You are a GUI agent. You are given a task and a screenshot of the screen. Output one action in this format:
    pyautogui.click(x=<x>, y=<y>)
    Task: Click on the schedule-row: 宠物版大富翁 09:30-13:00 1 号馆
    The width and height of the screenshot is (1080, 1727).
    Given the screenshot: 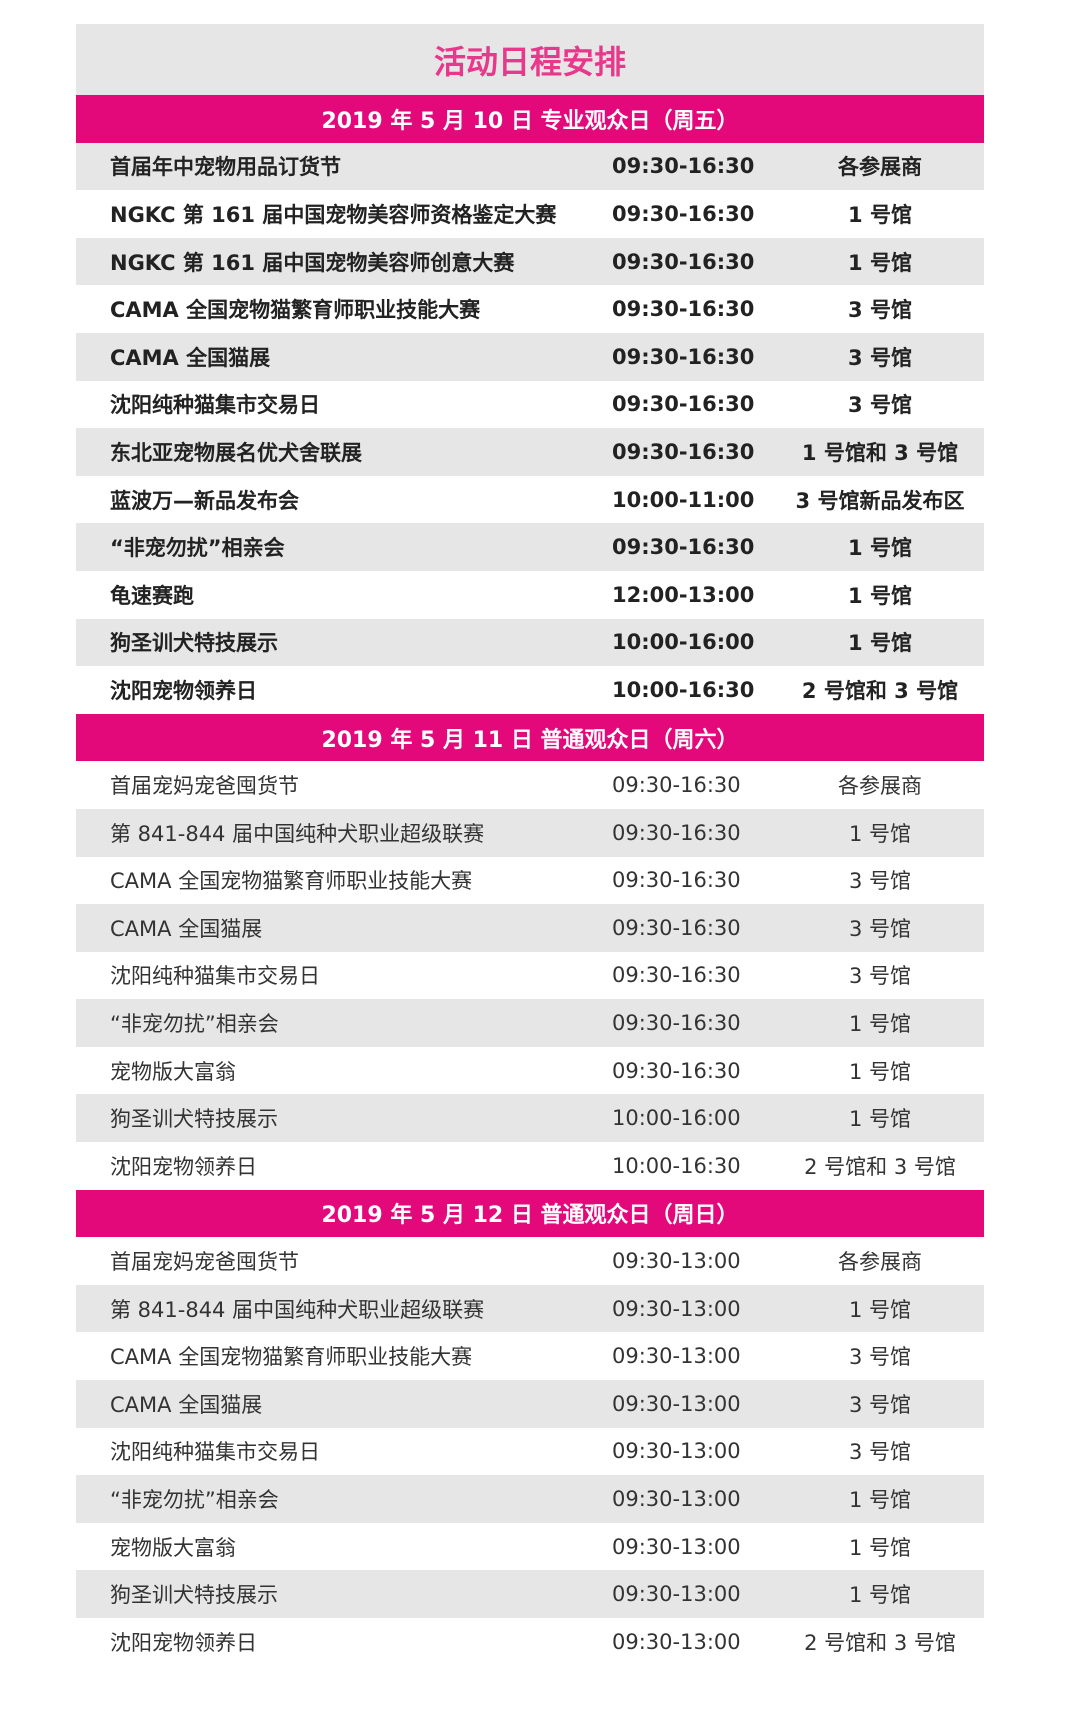 What is the action you would take?
    pyautogui.click(x=530, y=1547)
    